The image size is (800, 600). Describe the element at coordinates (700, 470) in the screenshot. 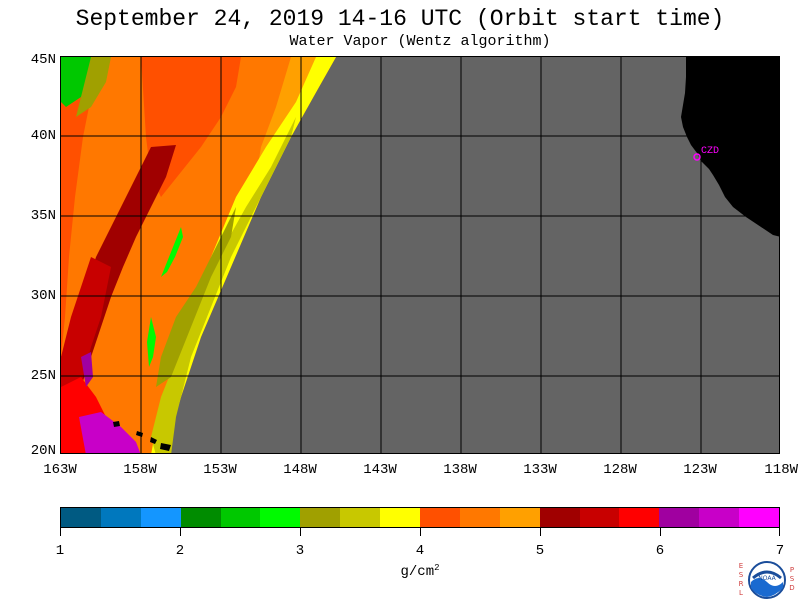

I see `lon-label-123w: 123W` at that location.